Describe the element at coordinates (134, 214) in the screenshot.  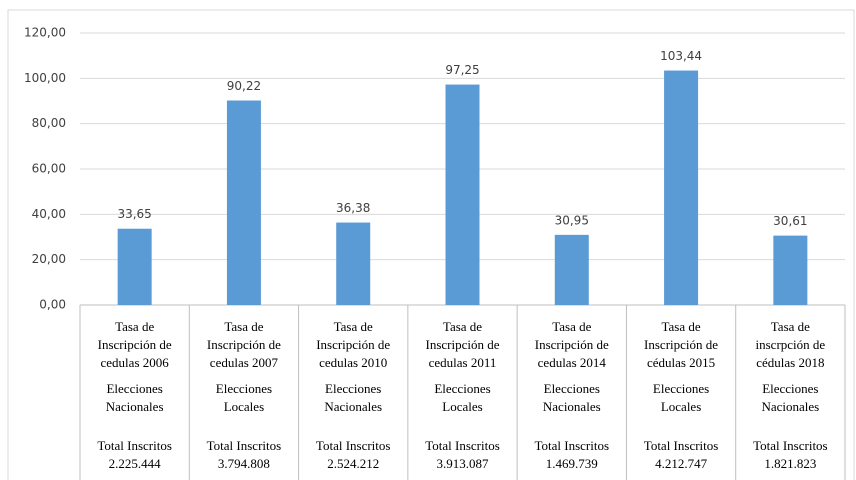
I see `data-label: 33,65` at that location.